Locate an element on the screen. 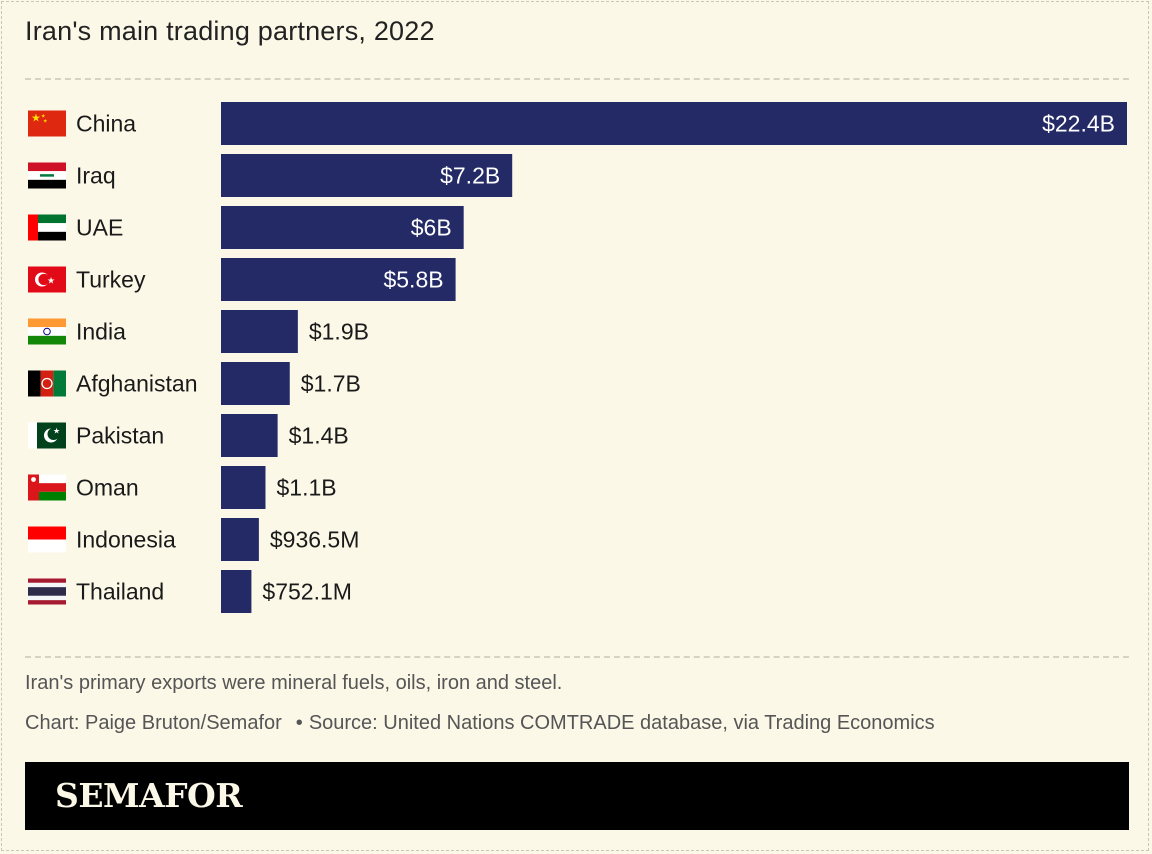 The width and height of the screenshot is (1152, 854). bar-indonesia is located at coordinates (240, 539).